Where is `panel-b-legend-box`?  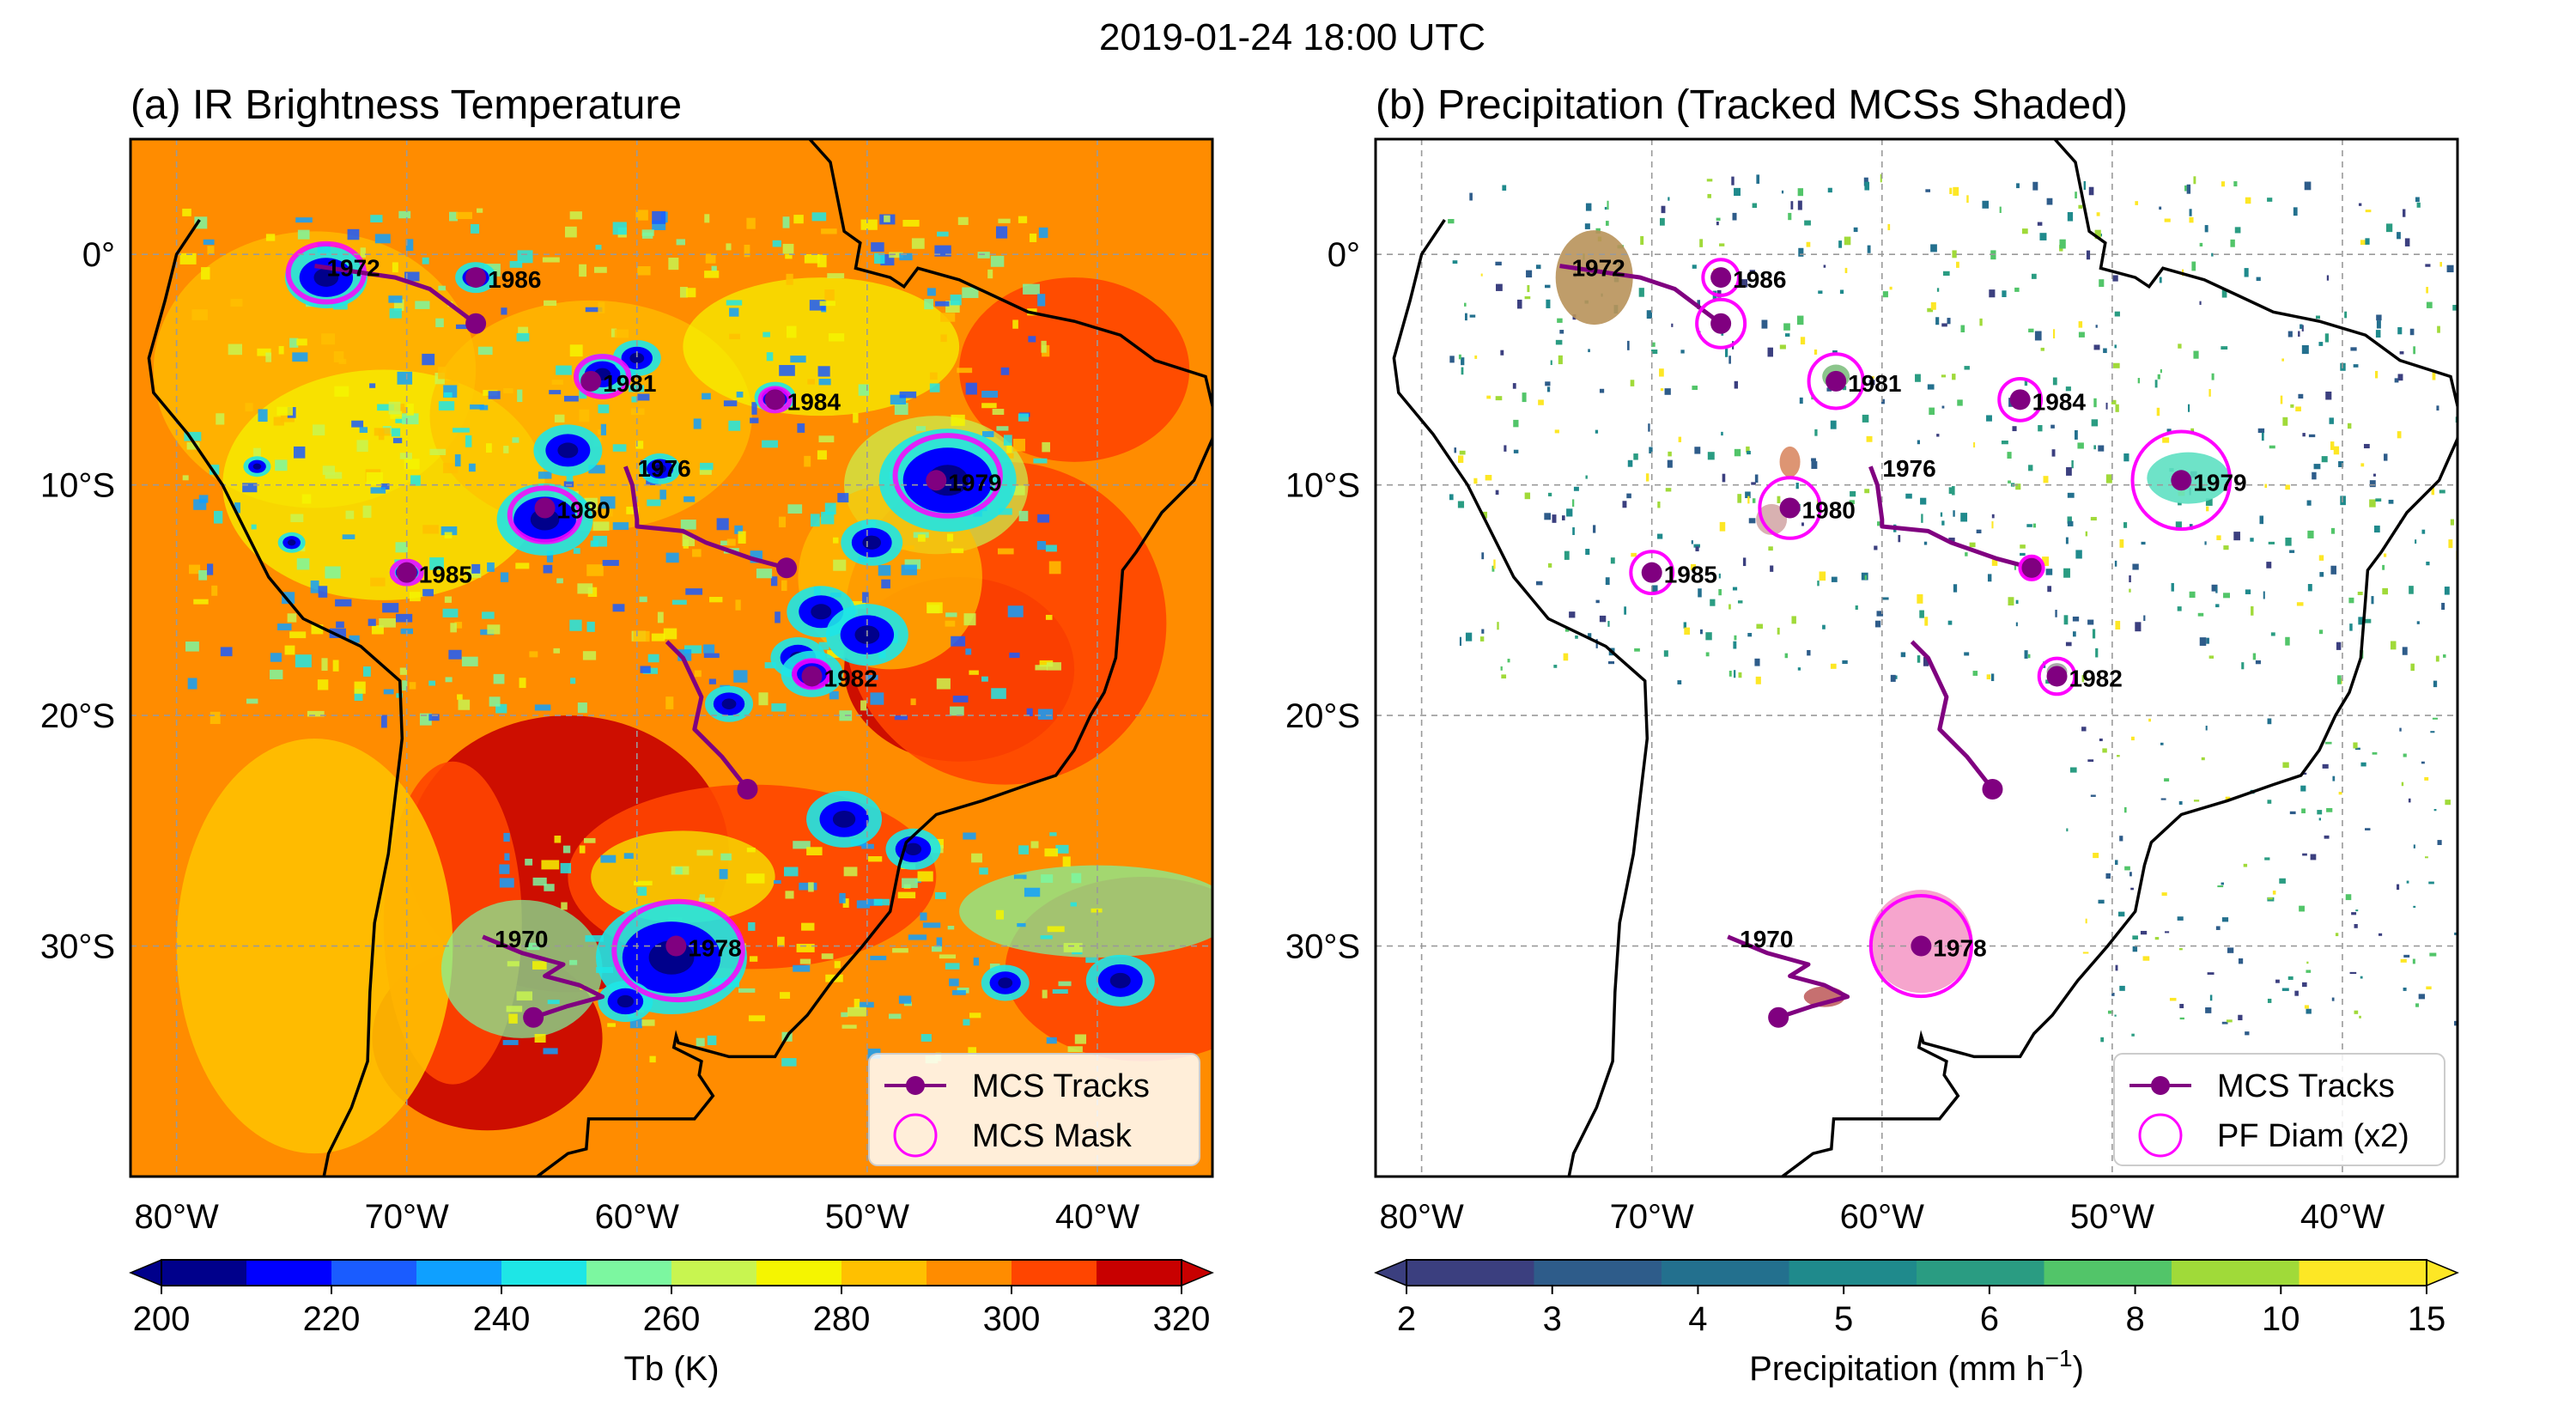 panel-b-legend-box is located at coordinates (2279, 1109).